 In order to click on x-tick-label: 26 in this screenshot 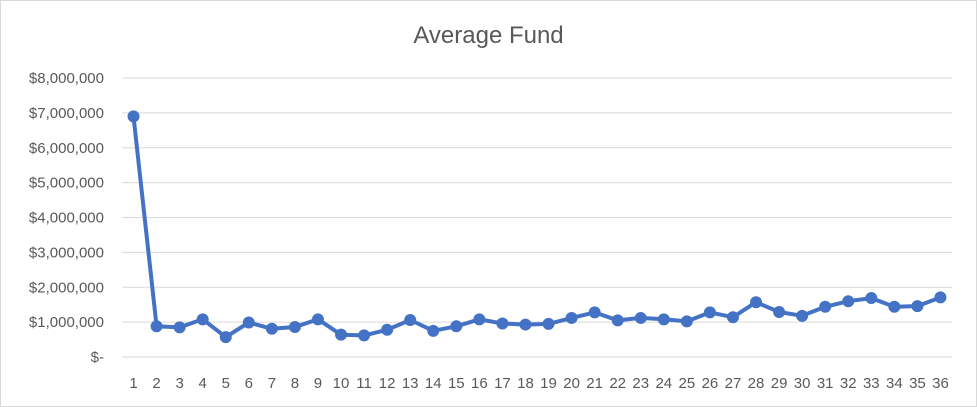, I will do `click(710, 383)`.